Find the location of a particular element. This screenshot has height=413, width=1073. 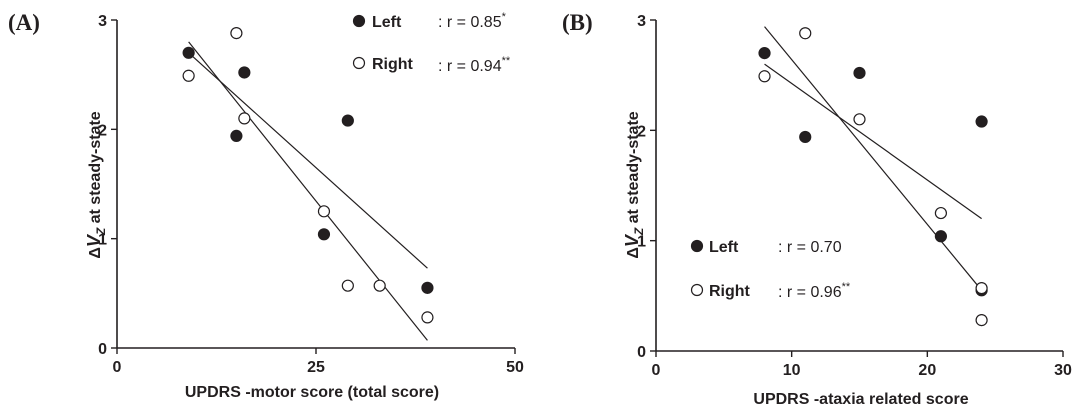

panel-b-y-axis-title: ΔVZ at steady-state is located at coordinates (634, 184).